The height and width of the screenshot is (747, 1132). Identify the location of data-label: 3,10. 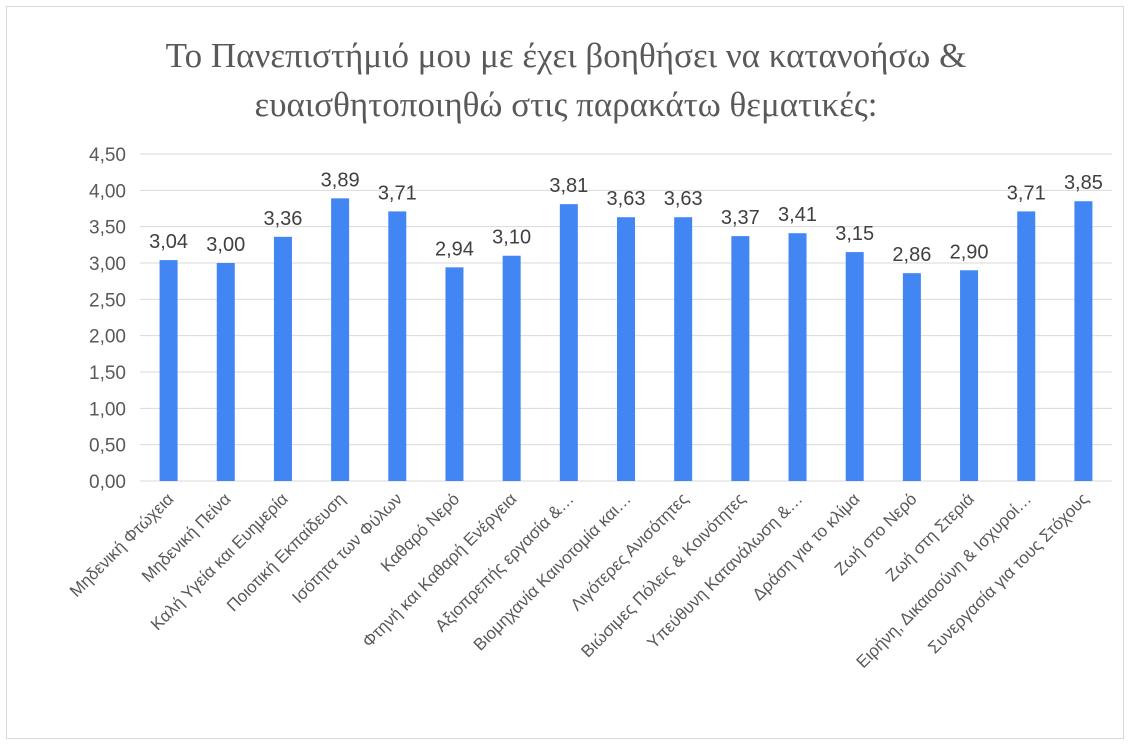
(511, 238).